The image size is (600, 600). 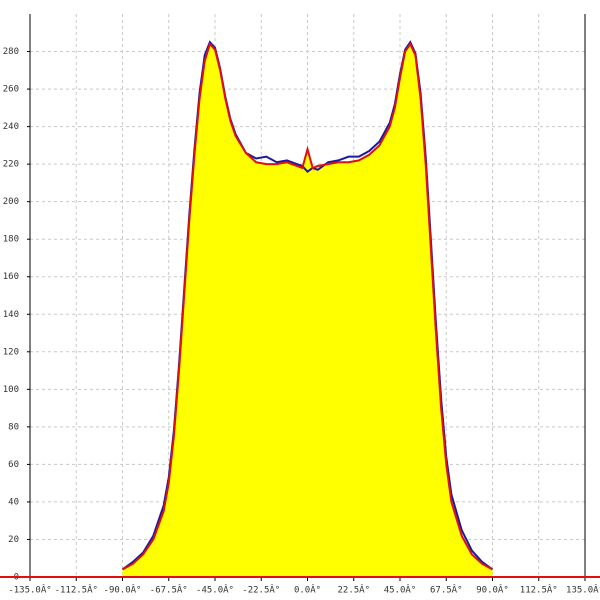 What do you see at coordinates (11, 315) in the screenshot?
I see `y-tick-label: 140` at bounding box center [11, 315].